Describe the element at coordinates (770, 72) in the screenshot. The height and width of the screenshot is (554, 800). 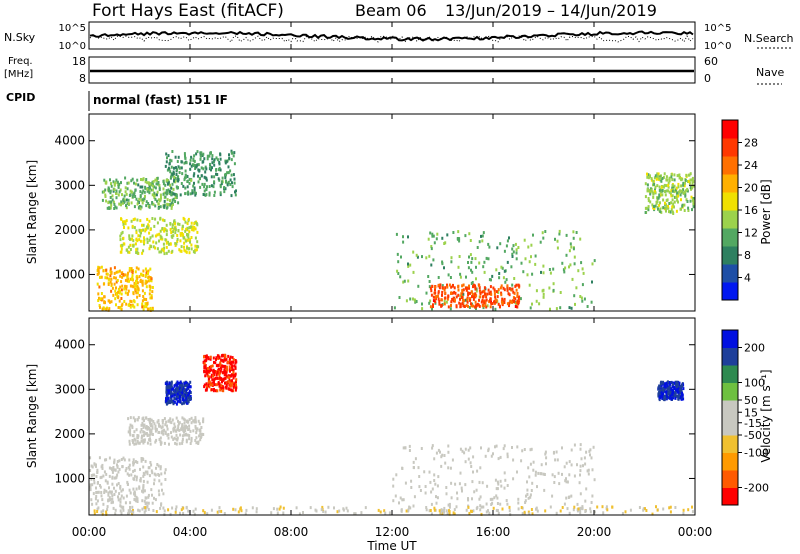
I see `nave-label: Nave` at that location.